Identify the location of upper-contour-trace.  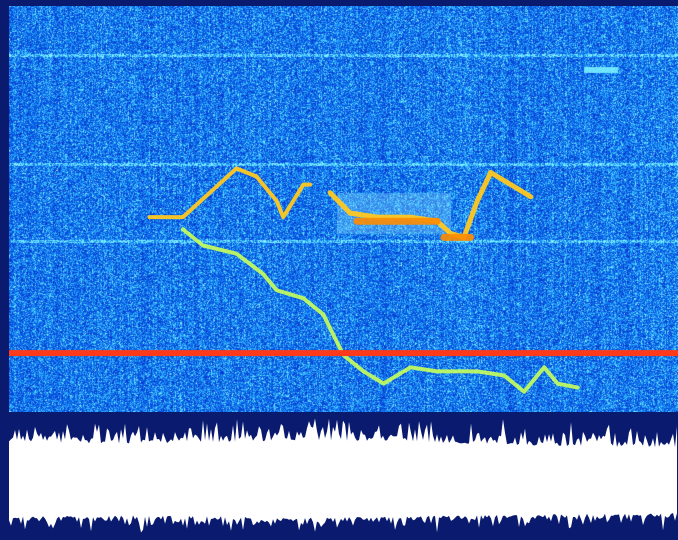
(230, 193).